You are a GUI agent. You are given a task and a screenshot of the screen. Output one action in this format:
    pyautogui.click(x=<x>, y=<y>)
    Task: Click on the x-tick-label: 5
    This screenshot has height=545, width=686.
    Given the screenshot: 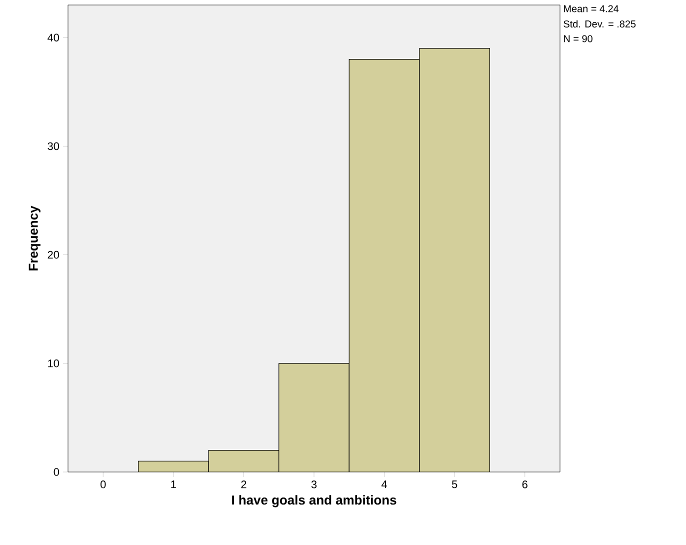 What is the action you would take?
    pyautogui.click(x=455, y=484)
    